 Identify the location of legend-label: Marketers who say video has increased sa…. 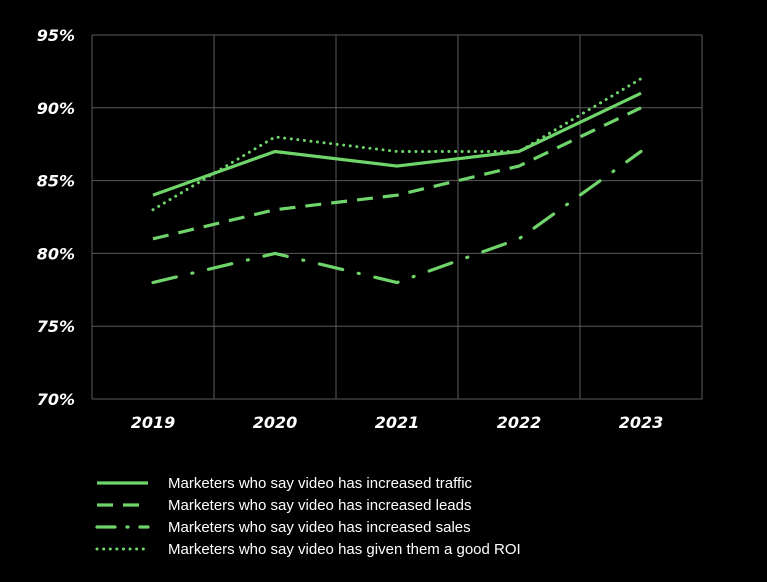
(319, 527).